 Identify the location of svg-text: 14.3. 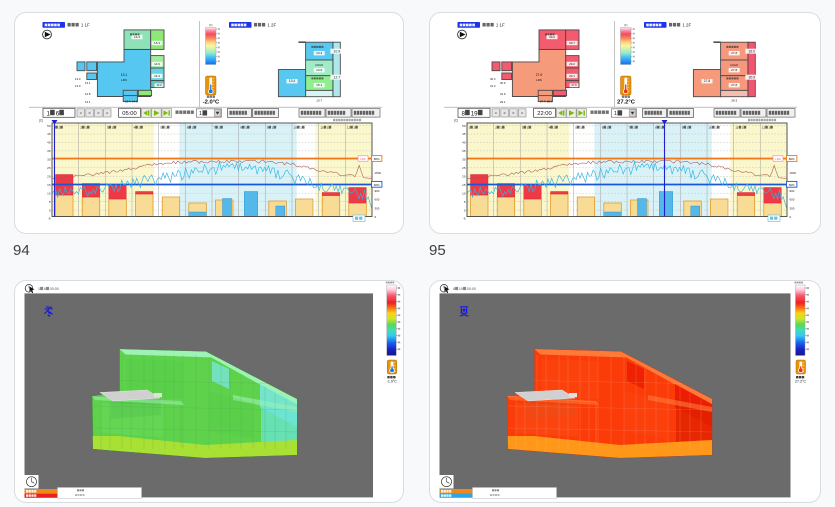
(137, 37).